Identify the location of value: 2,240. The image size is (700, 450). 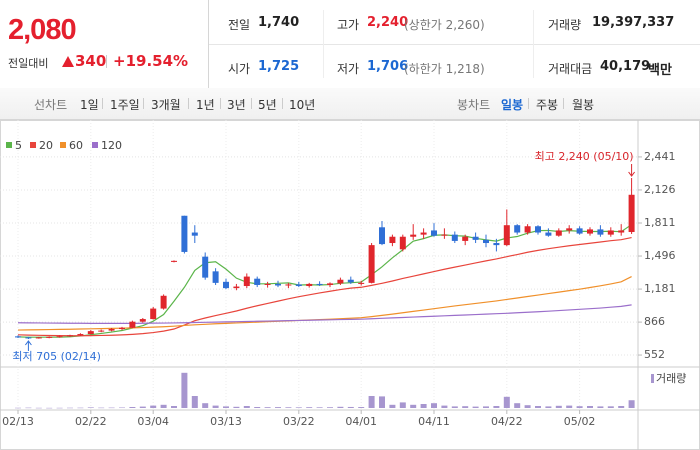
(388, 22).